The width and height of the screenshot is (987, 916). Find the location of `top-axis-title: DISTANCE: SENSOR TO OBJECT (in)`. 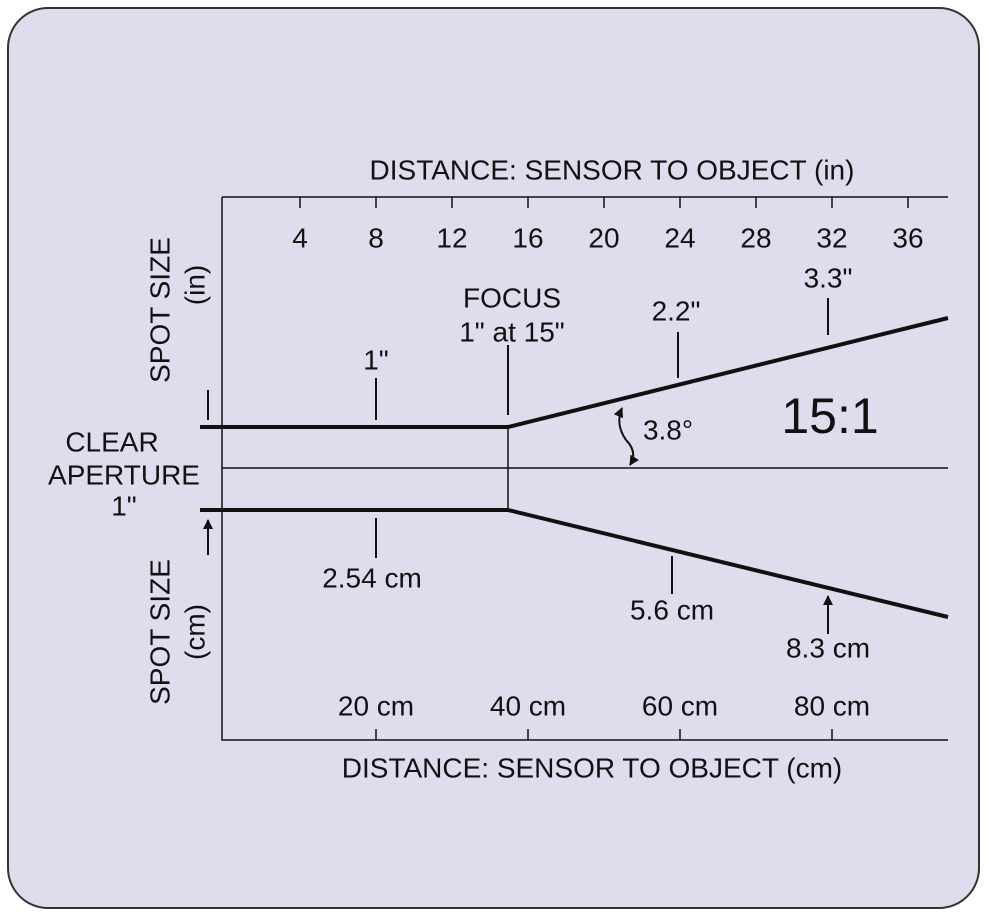

top-axis-title: DISTANCE: SENSOR TO OBJECT (in) is located at coordinates (612, 169).